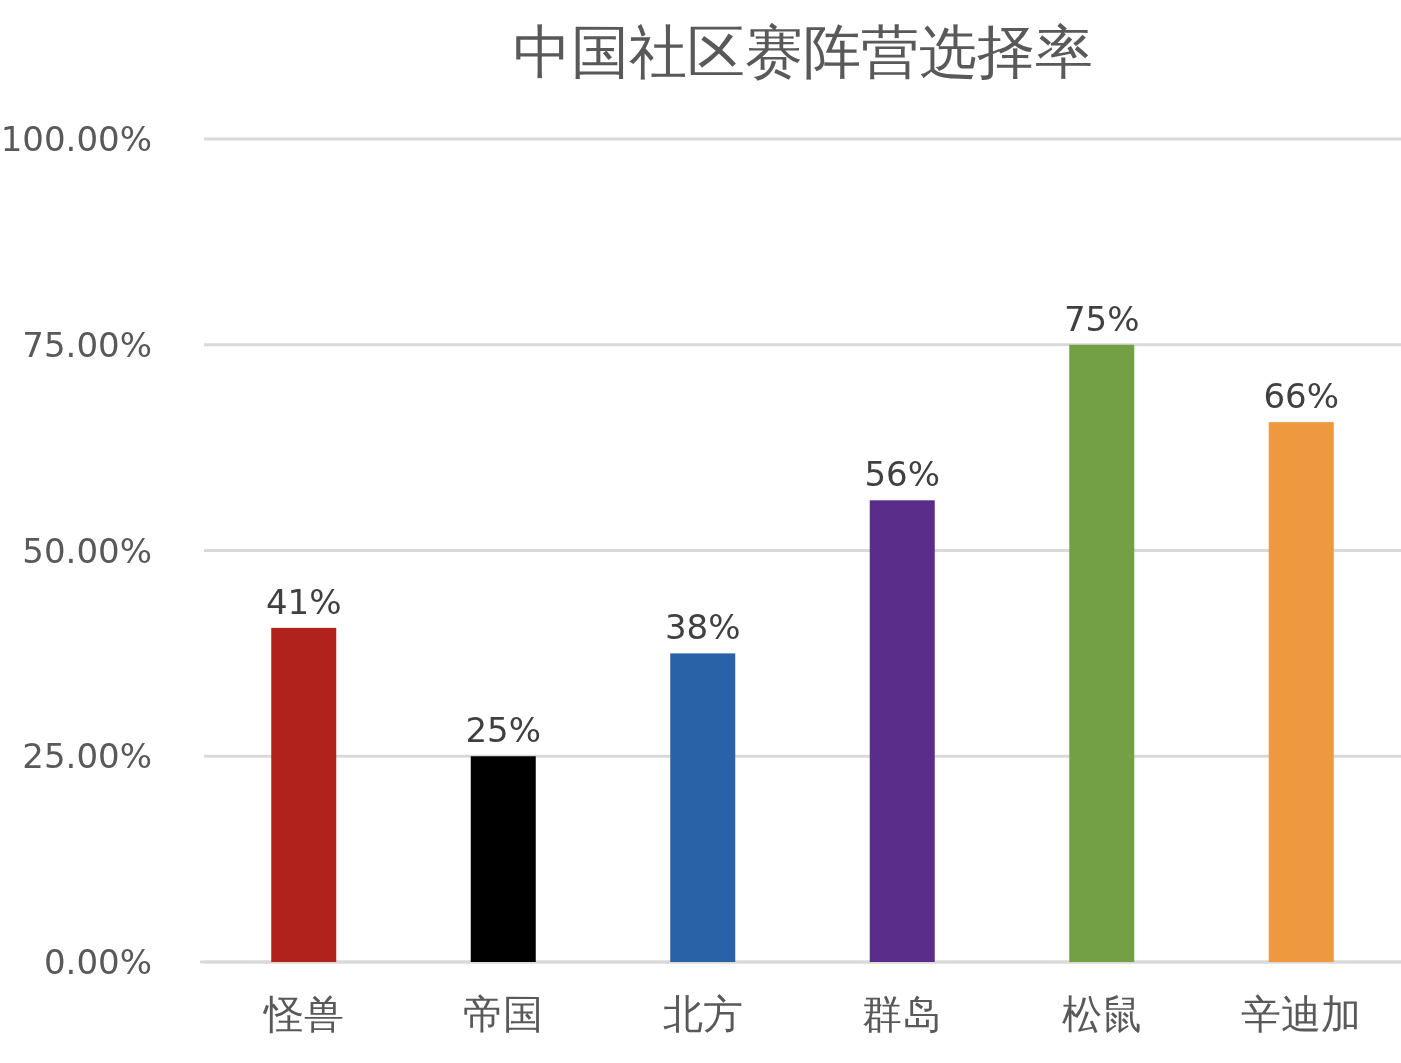 Image resolution: width=1401 pixels, height=1063 pixels. Describe the element at coordinates (1301, 396) in the screenshot. I see `data-label: 66%` at that location.